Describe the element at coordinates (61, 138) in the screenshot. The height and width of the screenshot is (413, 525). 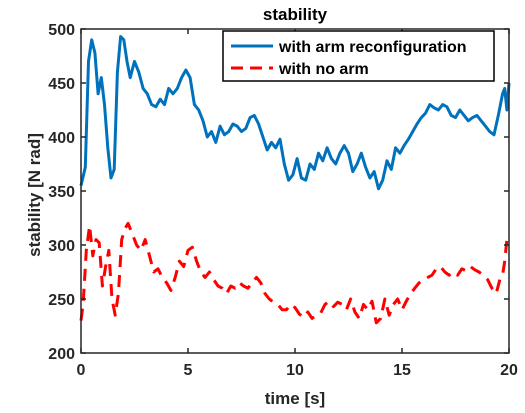
I see `y-tick-label: 400` at that location.